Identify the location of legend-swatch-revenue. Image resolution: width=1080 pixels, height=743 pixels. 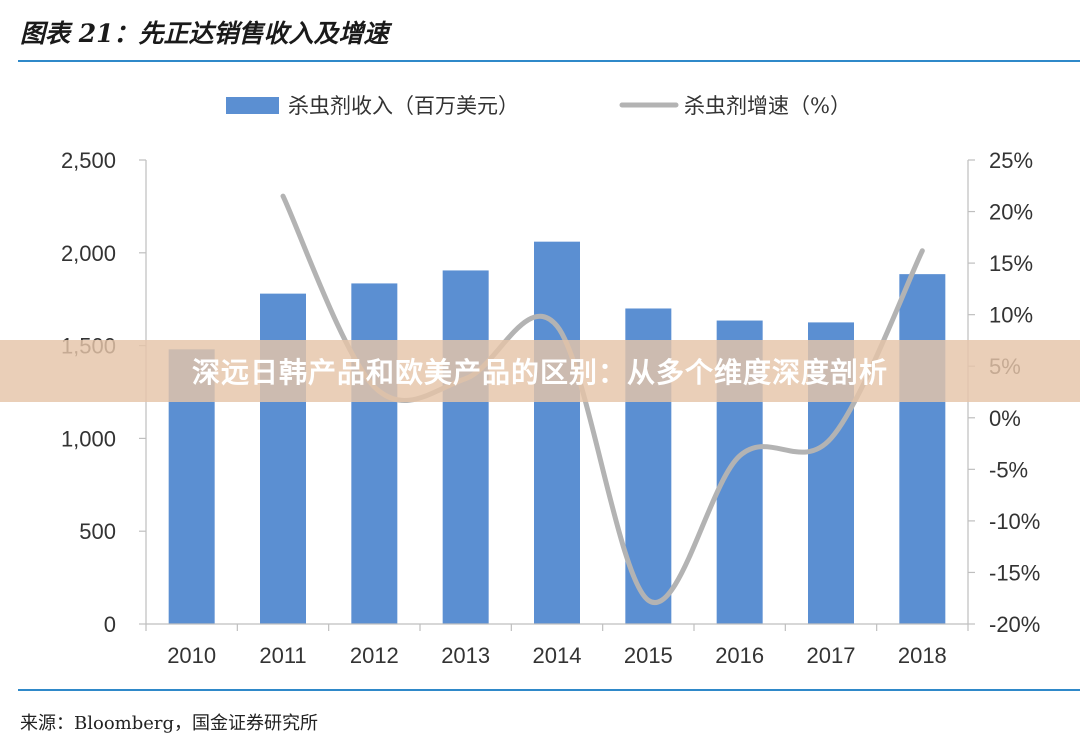
(252, 105).